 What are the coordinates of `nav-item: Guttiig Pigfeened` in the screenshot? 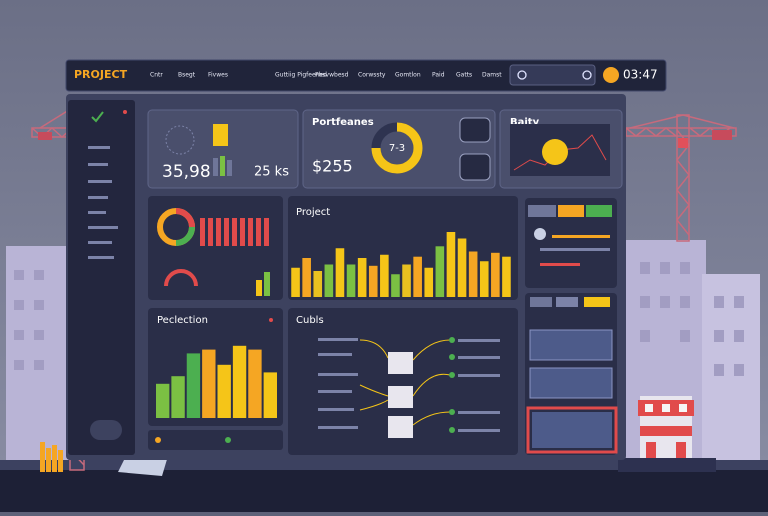 It's located at (301, 75).